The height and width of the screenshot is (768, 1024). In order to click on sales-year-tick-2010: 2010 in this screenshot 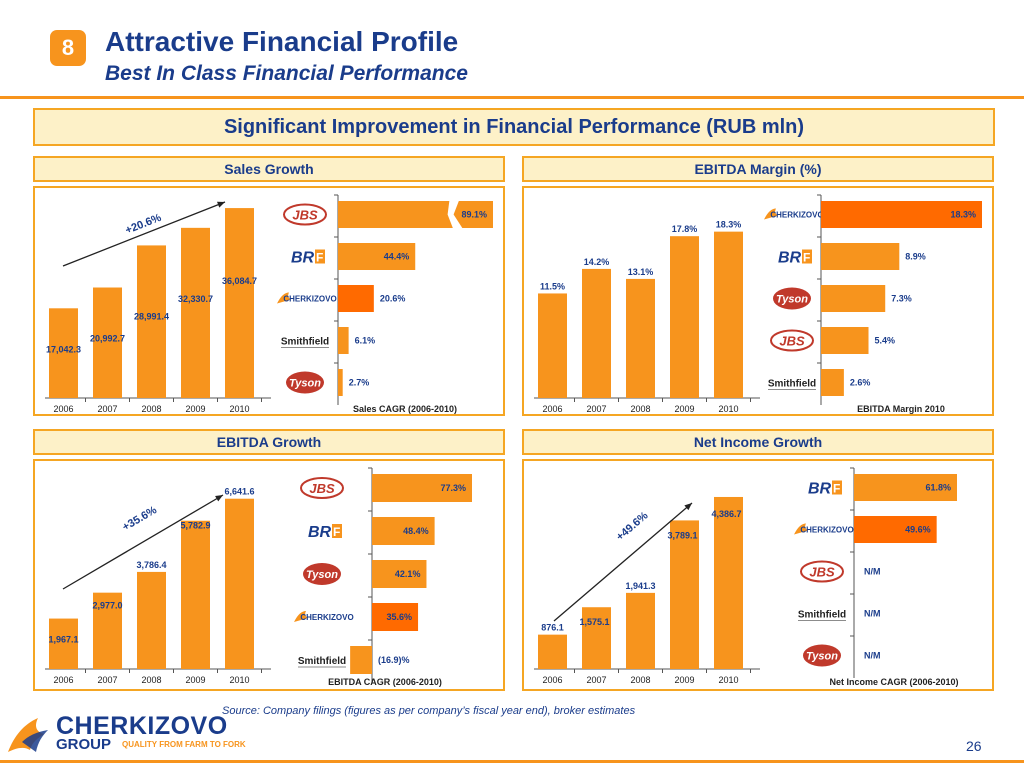, I will do `click(239, 409)`.